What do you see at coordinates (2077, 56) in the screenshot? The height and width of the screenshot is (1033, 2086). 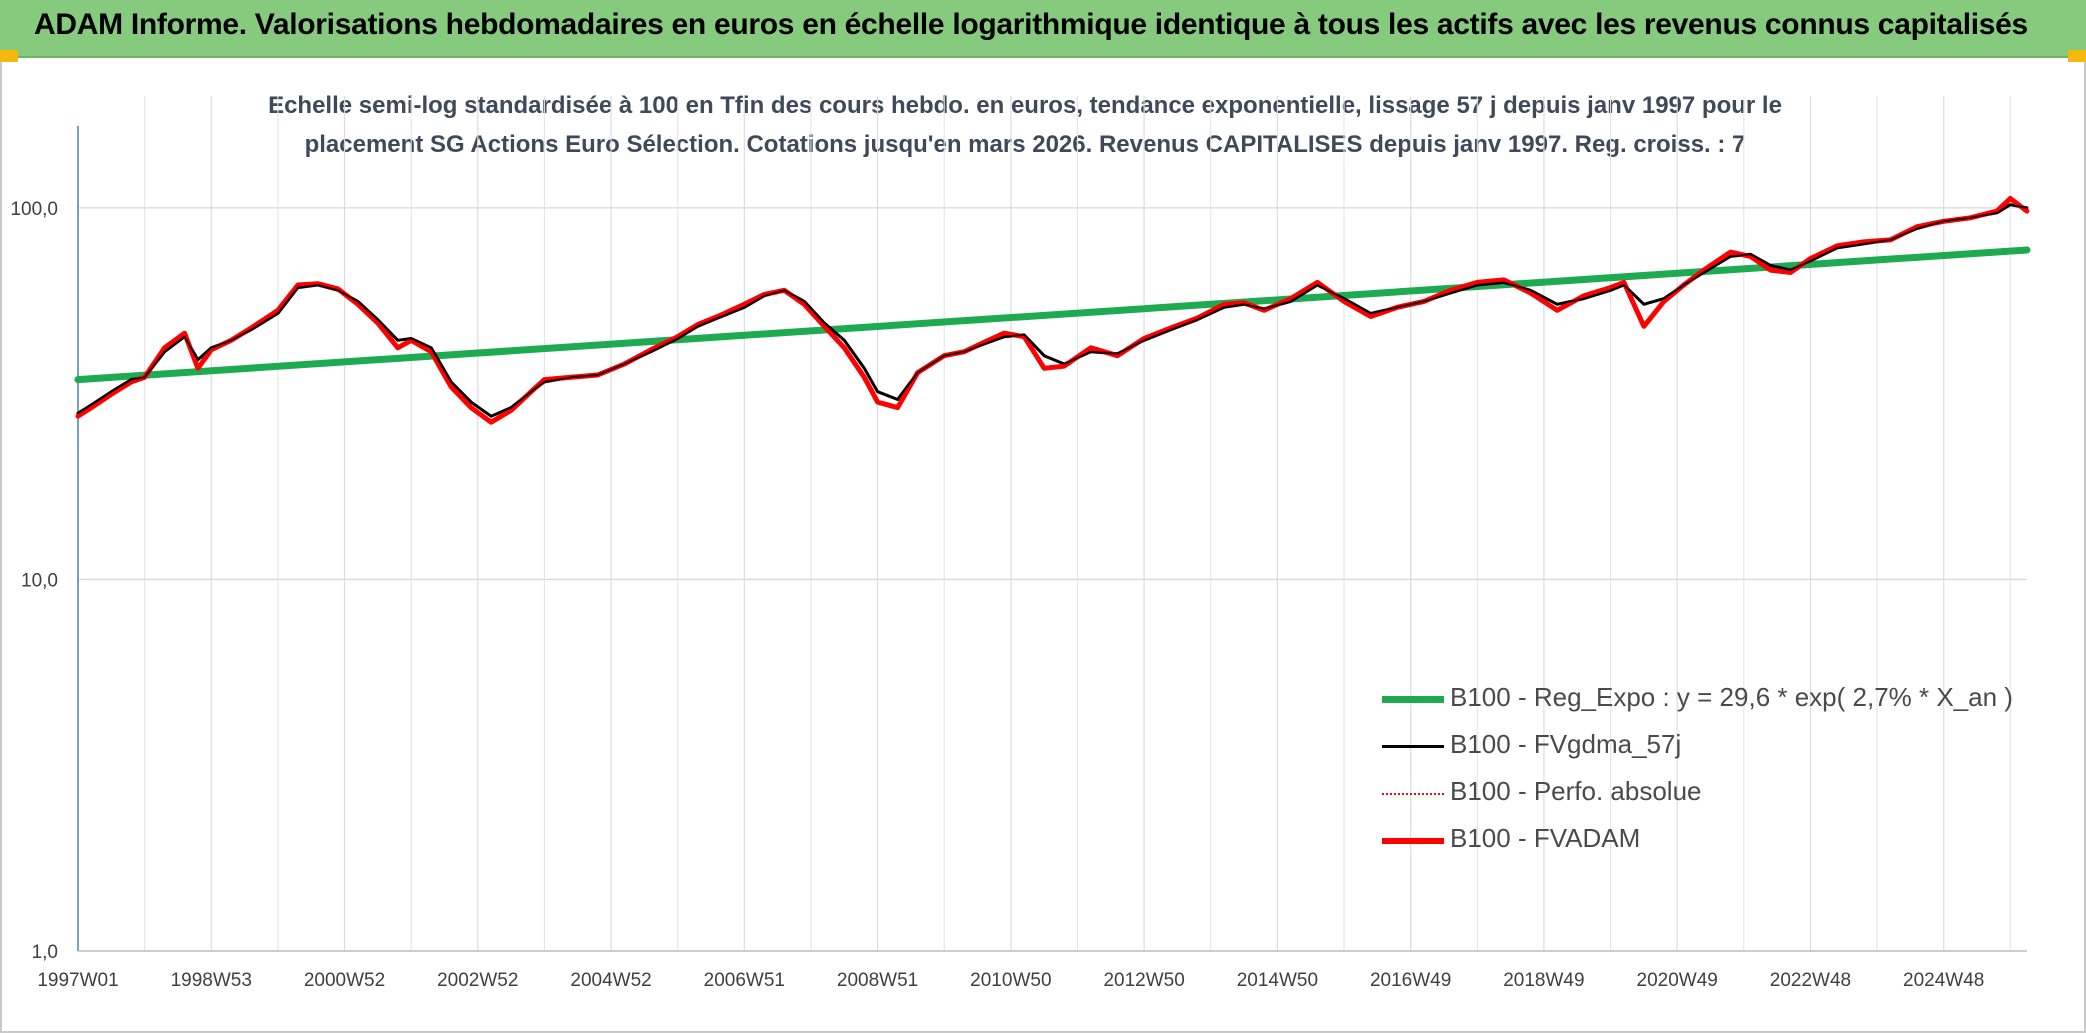 I see `corner-marker-right` at bounding box center [2077, 56].